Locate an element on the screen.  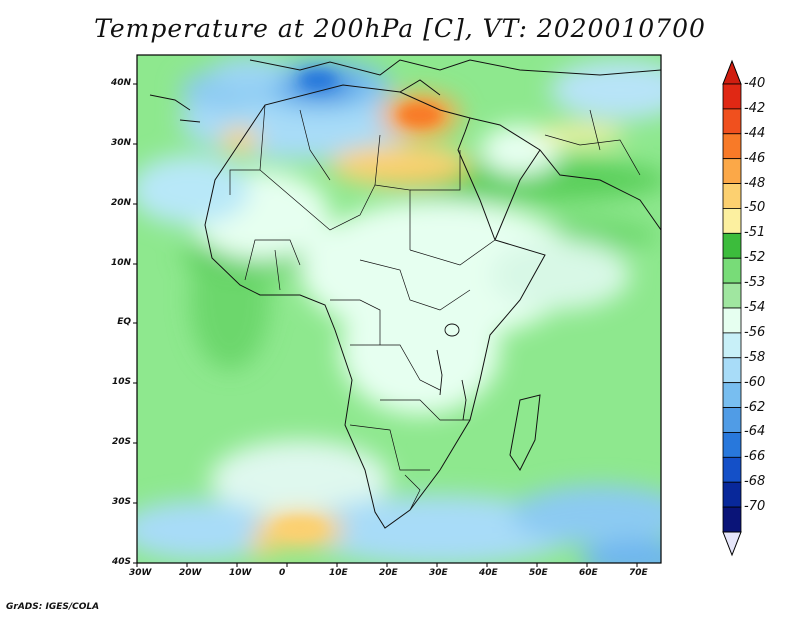
lon-tick-label: 30W is located at coordinates (140, 573).